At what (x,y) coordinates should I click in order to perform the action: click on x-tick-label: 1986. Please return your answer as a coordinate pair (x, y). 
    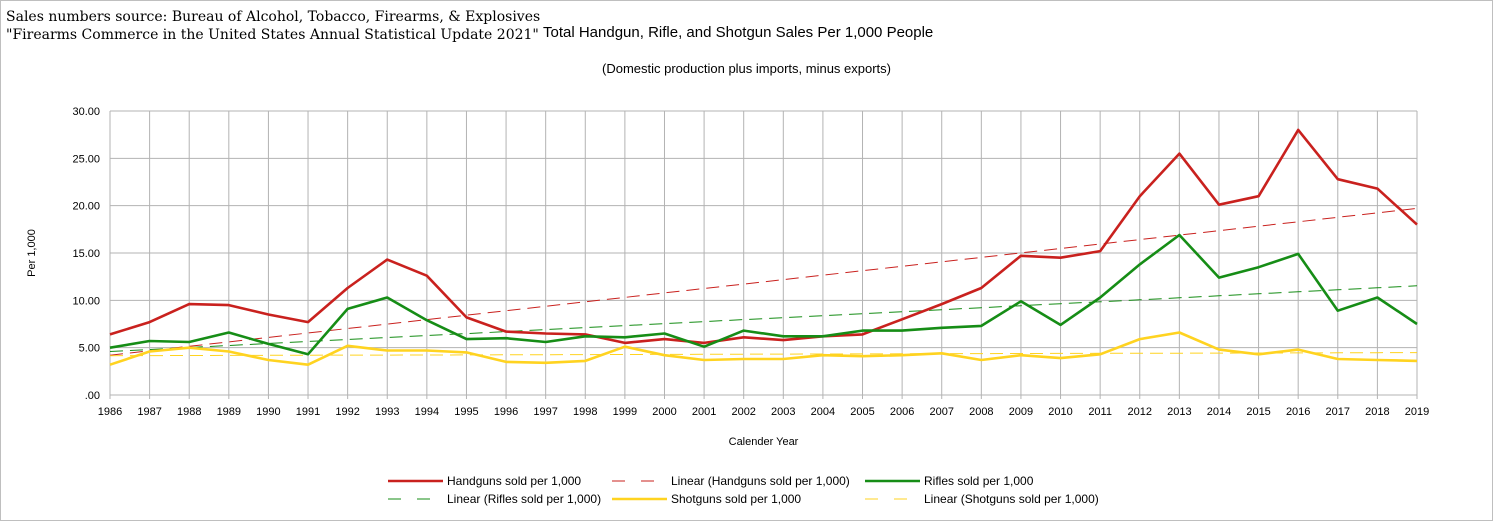
    Looking at the image, I should click on (110, 412).